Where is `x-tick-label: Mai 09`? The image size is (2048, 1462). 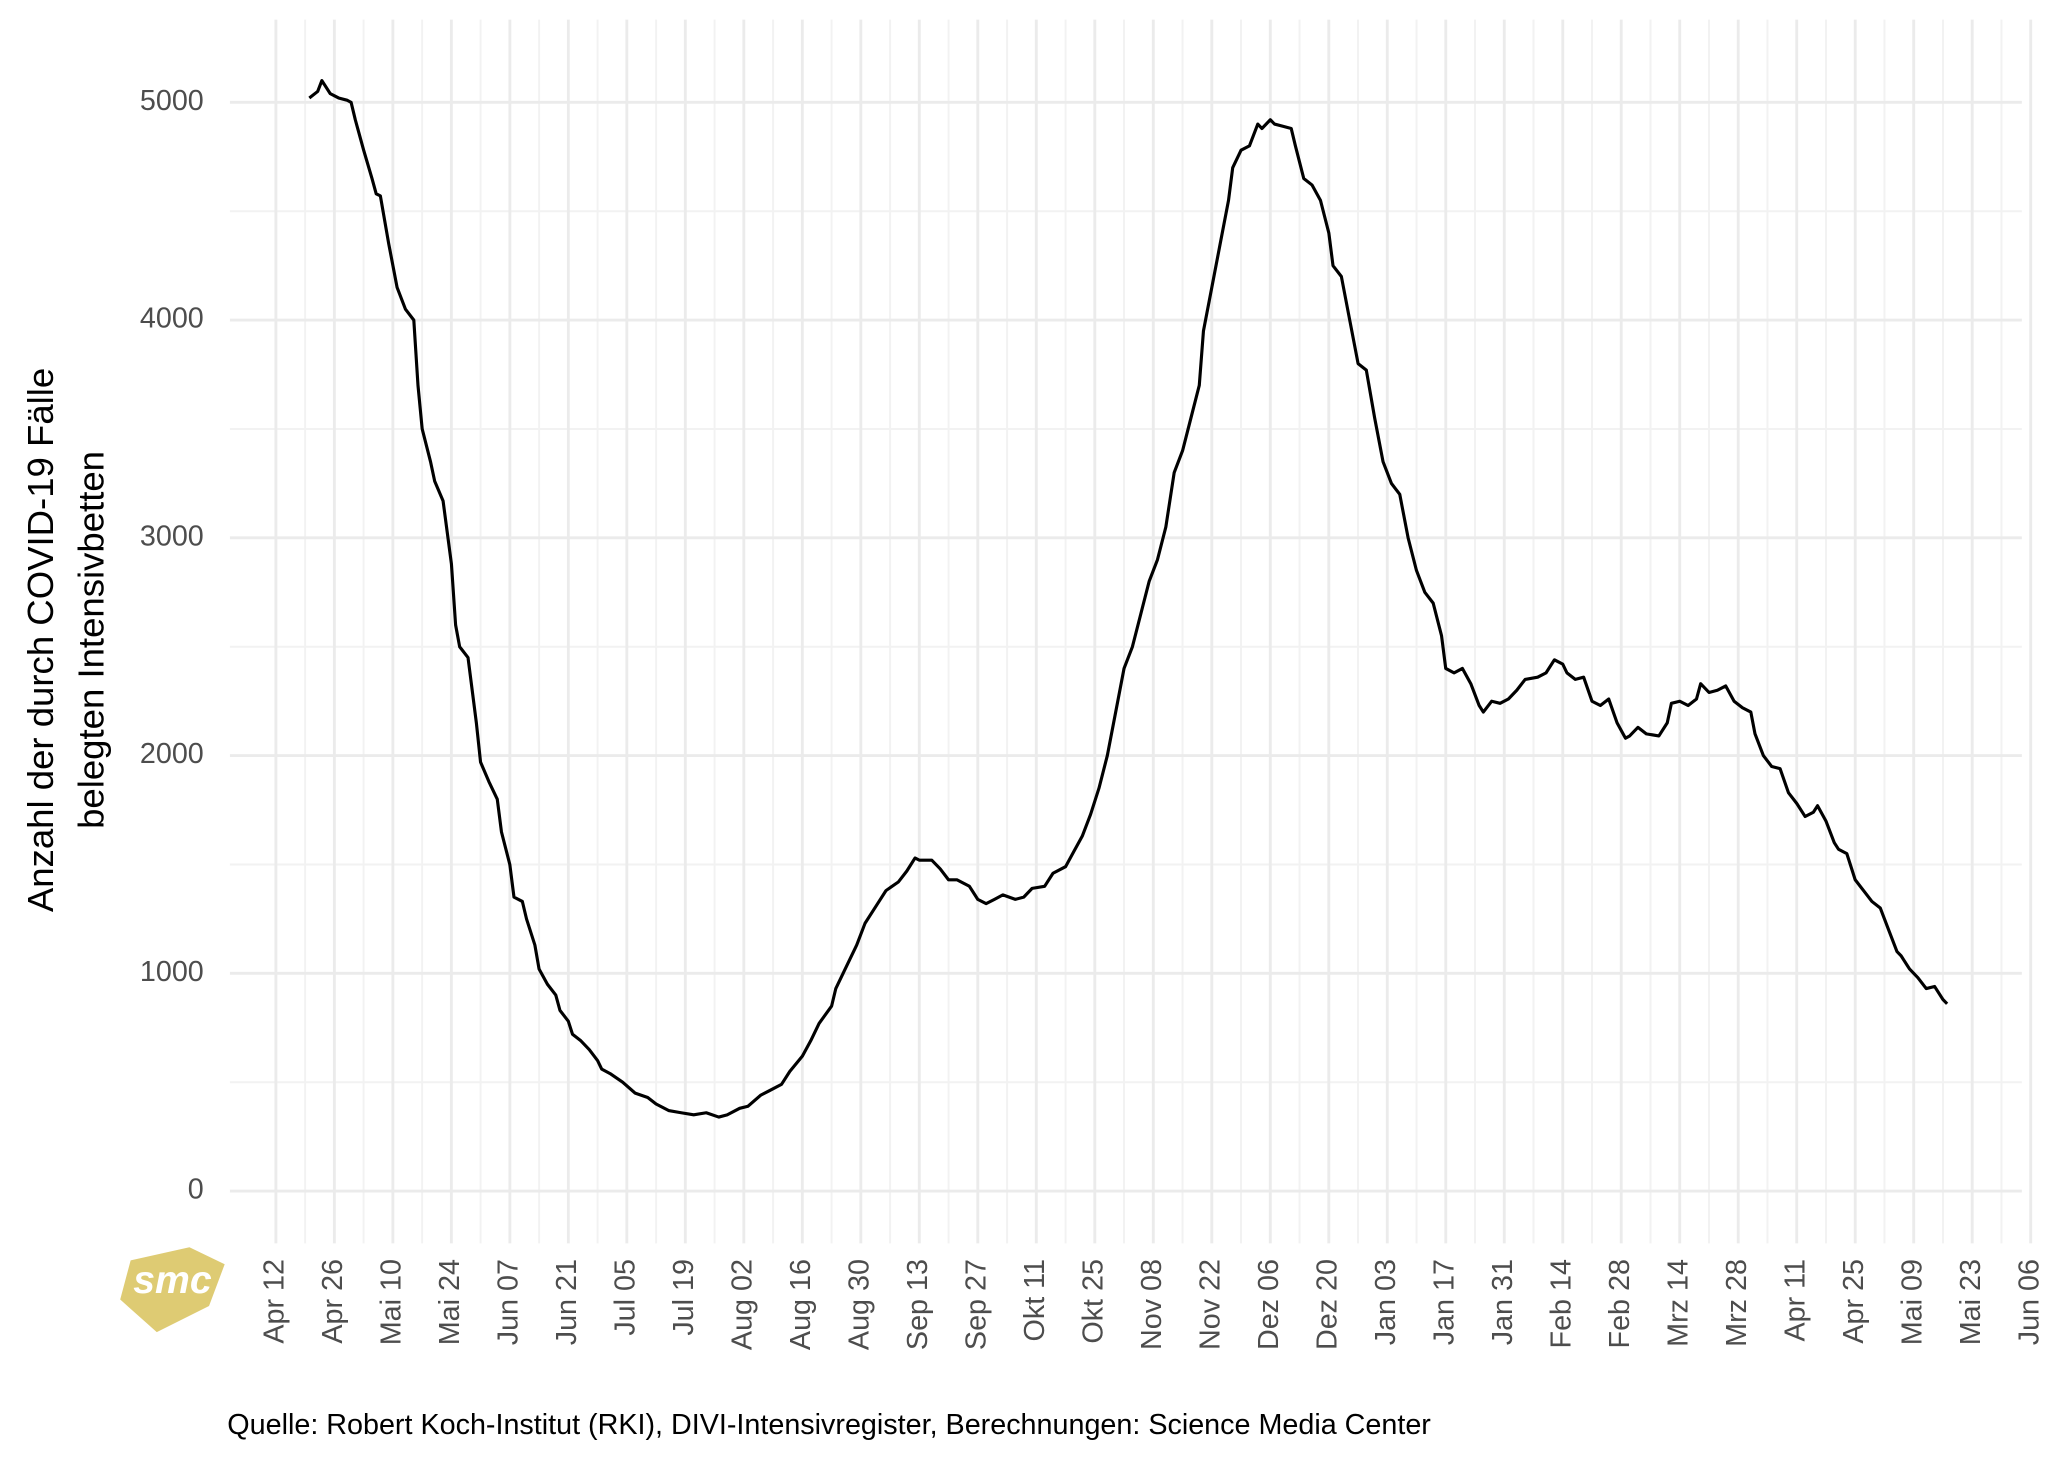 x-tick-label: Mai 09 is located at coordinates (1912, 1302).